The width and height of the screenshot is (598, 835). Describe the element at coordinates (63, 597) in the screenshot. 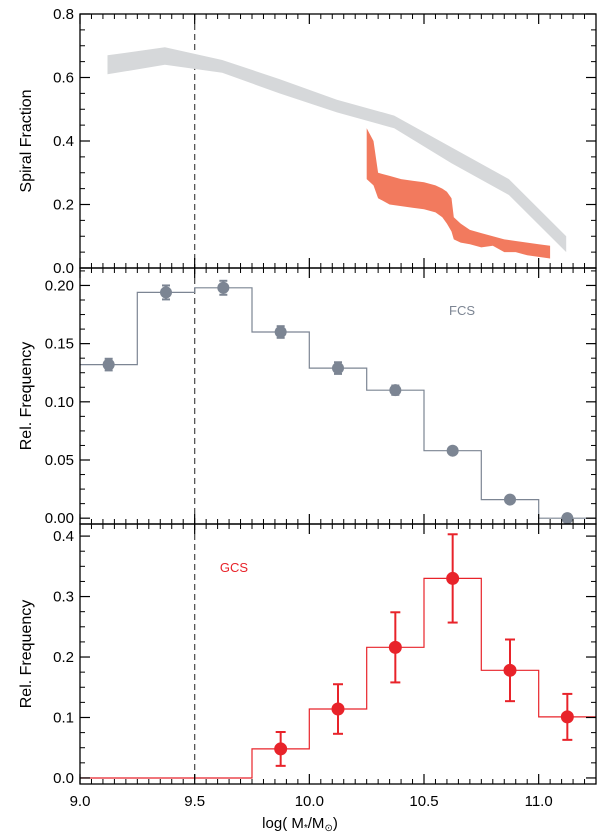

I see `y-tick-label: 0.3` at that location.